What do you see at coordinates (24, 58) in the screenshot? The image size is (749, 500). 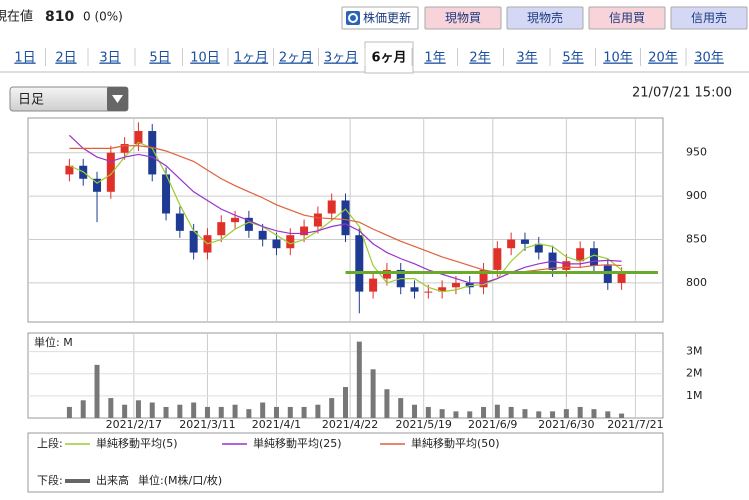 I see `tab: 1日` at bounding box center [24, 58].